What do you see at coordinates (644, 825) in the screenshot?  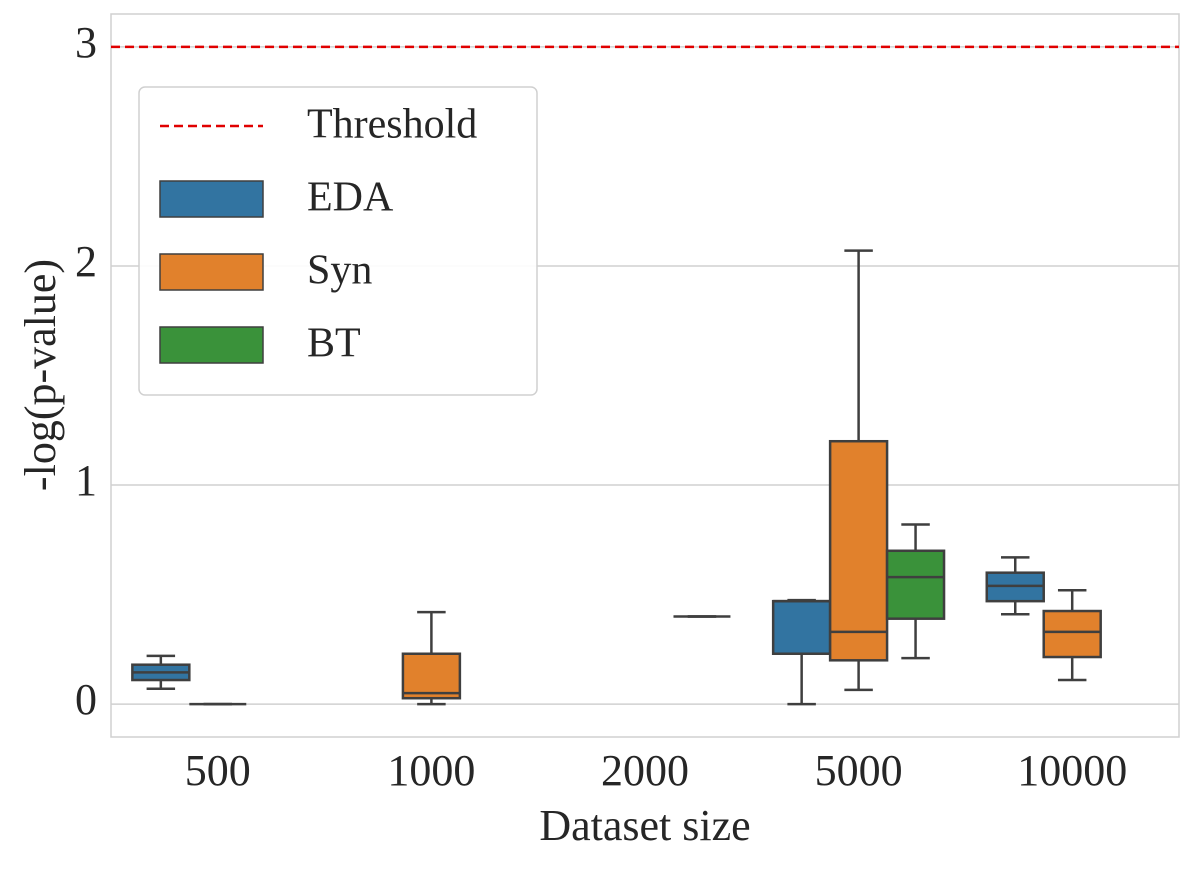 I see `x-axis-label: Dataset size` at bounding box center [644, 825].